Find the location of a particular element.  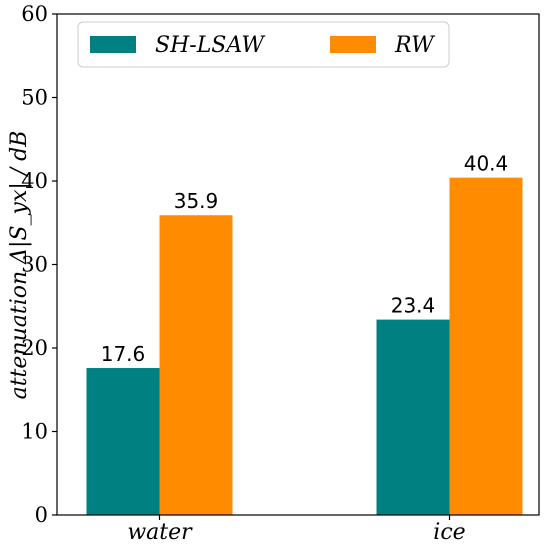

x-tick-label-ice: ice is located at coordinates (449, 532).